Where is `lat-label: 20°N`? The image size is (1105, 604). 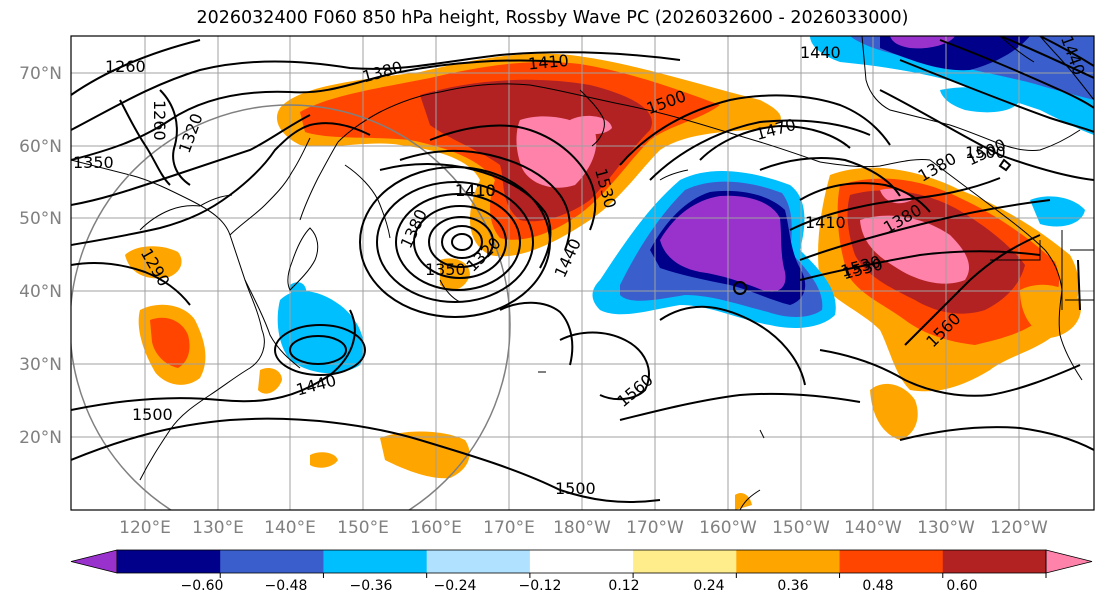
lat-label: 20°N is located at coordinates (40, 438).